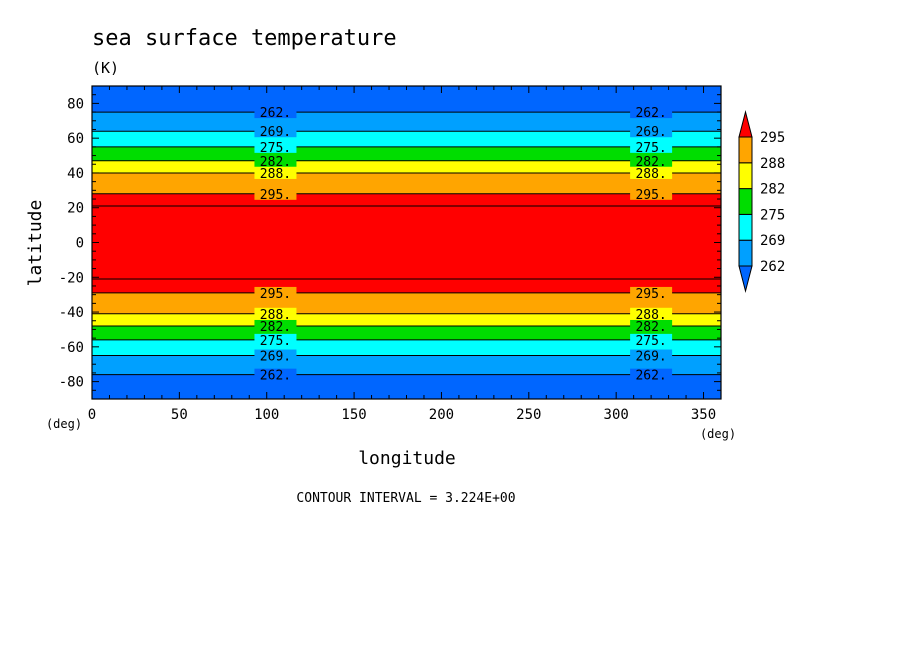 The width and height of the screenshot is (904, 654). What do you see at coordinates (402, 415) in the screenshot?
I see `x-tick-labels: 0 50 100 150 200 250 300 350` at bounding box center [402, 415].